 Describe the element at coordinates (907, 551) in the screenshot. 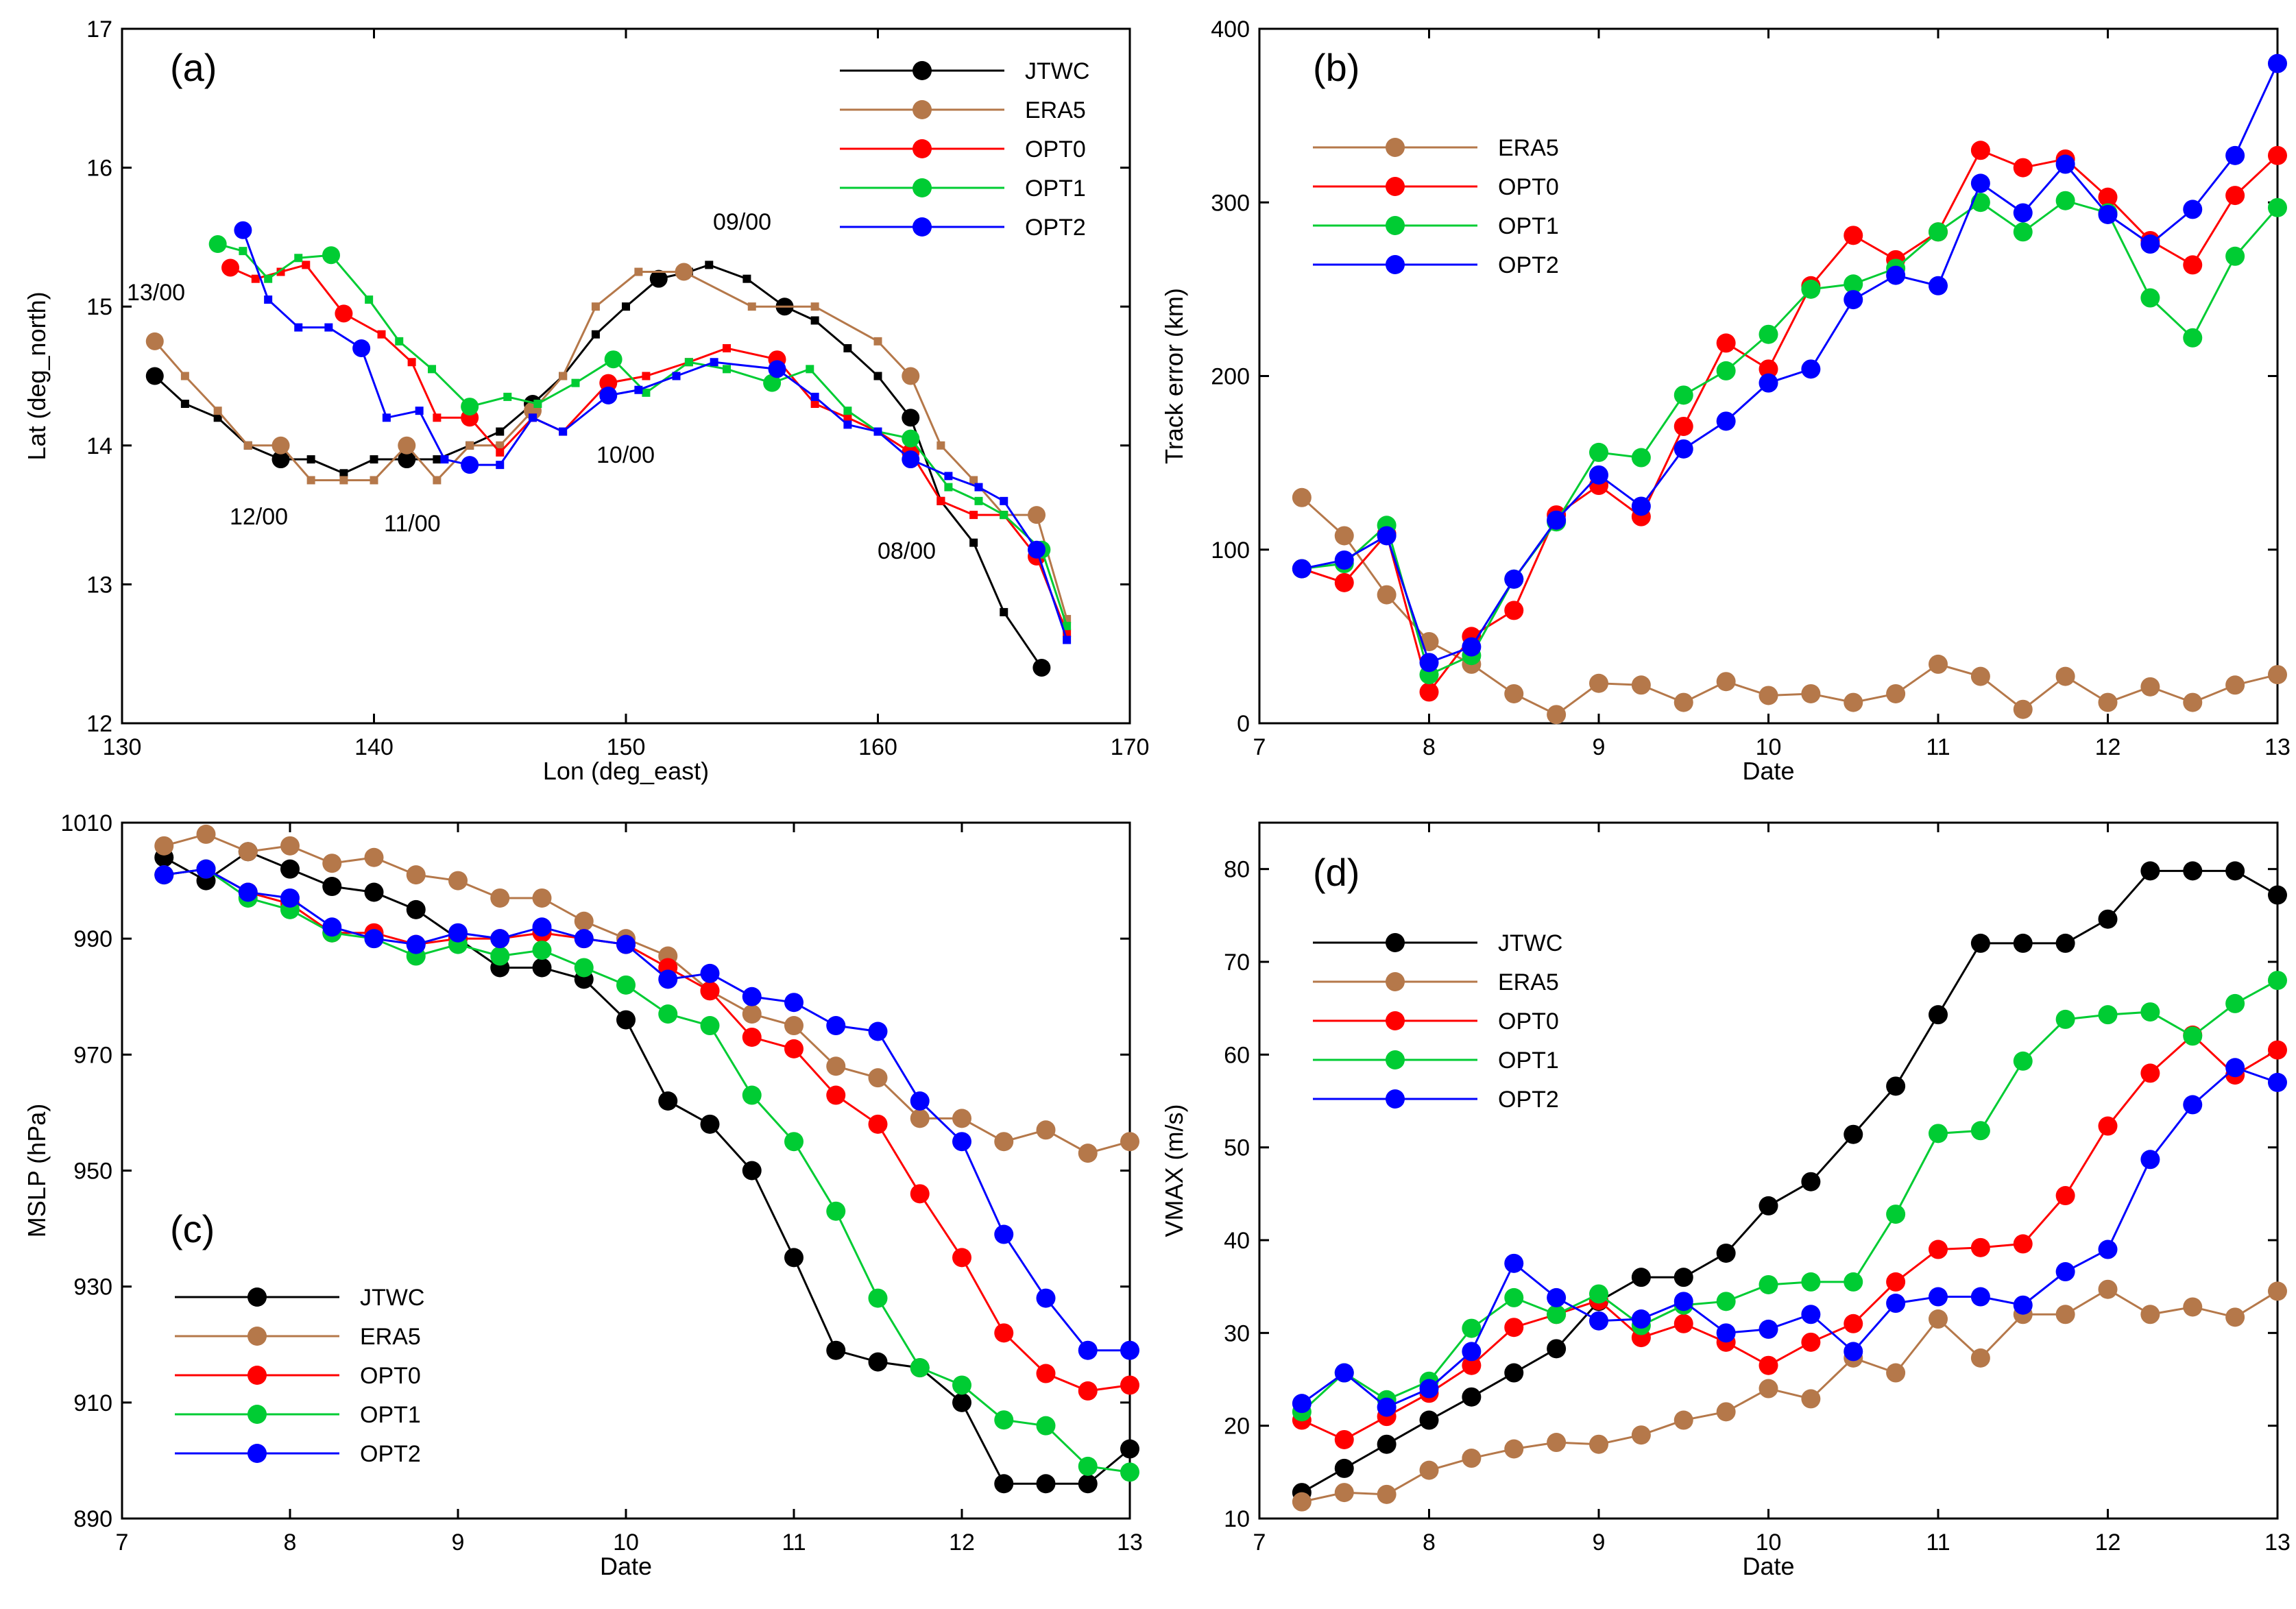

I see `annotation-label: 08/00` at that location.